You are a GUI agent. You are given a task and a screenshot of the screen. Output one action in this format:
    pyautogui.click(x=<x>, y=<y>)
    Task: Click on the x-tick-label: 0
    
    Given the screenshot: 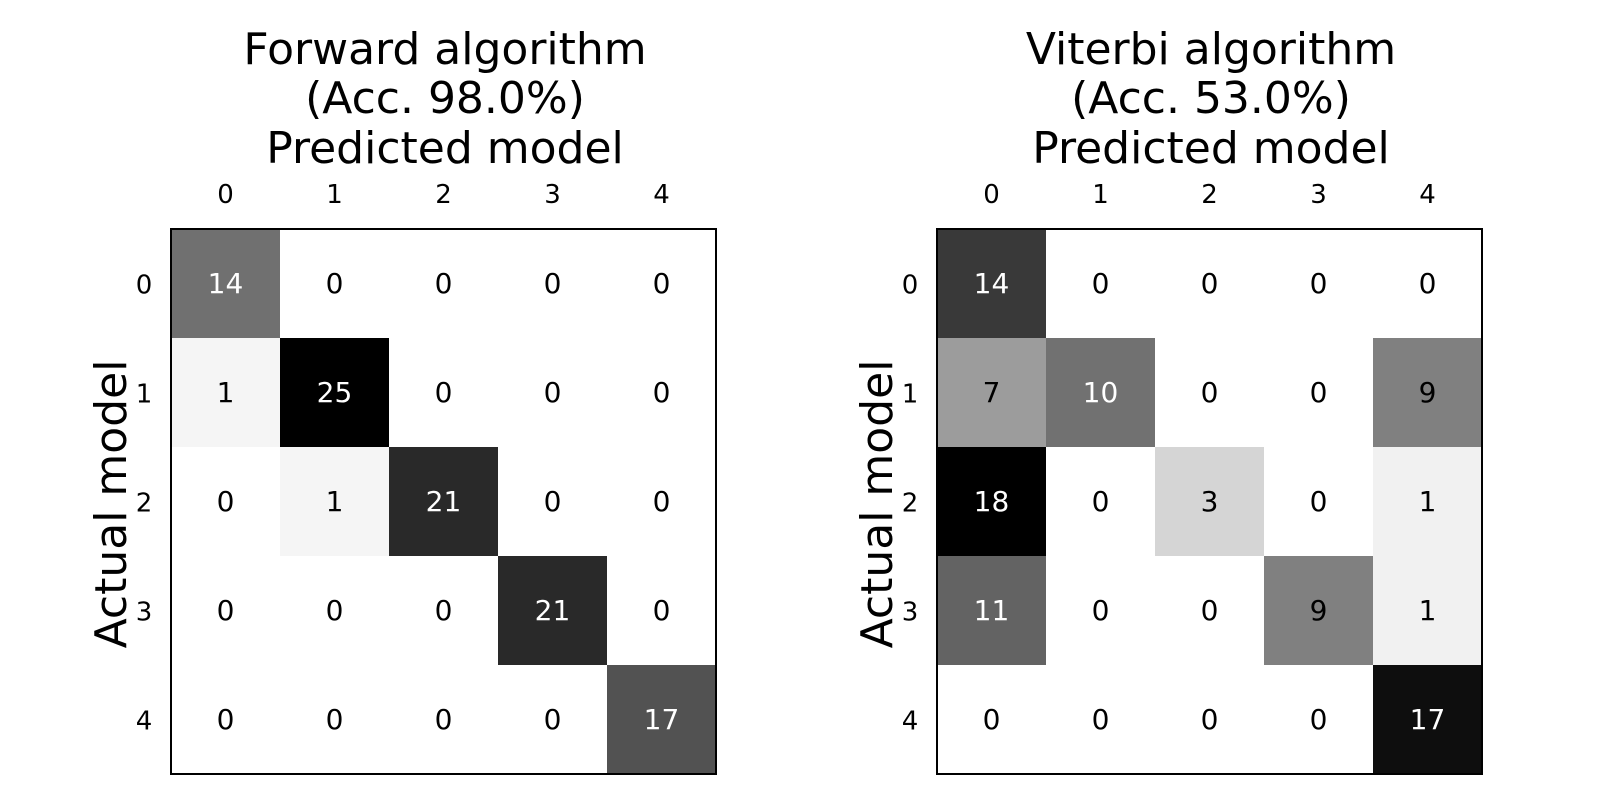 What is the action you would take?
    pyautogui.click(x=991, y=195)
    